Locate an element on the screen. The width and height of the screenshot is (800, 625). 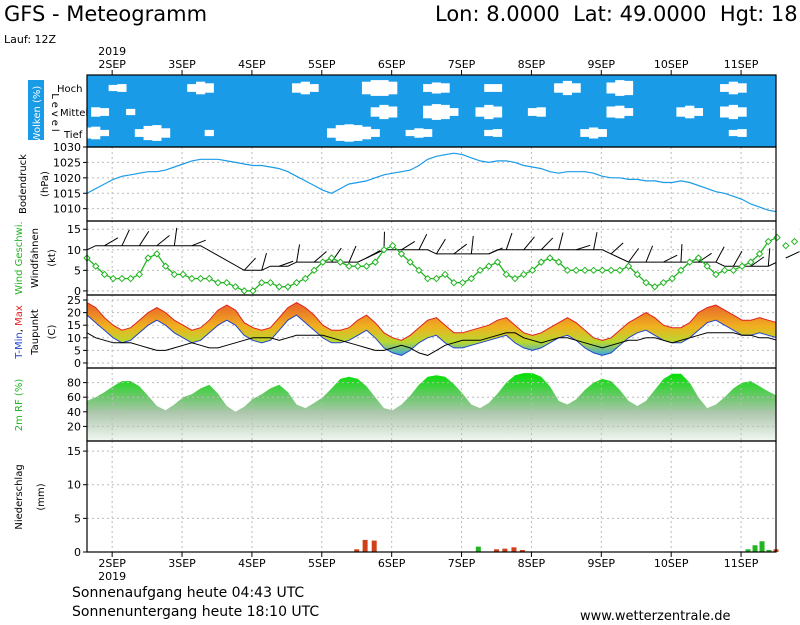
cloud-label-bg is located at coordinates (36, 110).